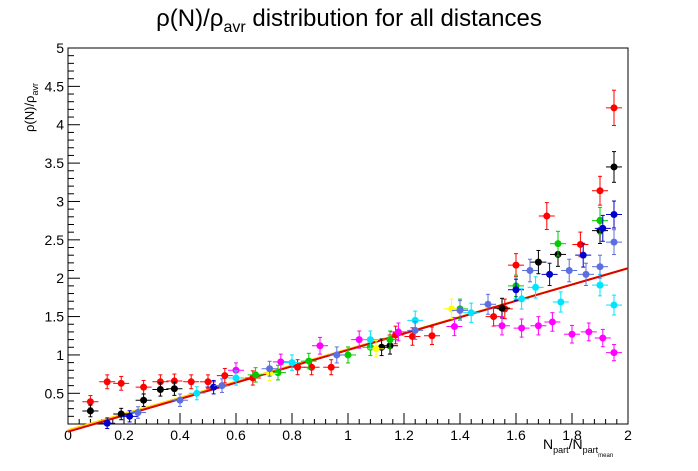  I want to click on y-tick-label: 3.5, so click(55, 163).